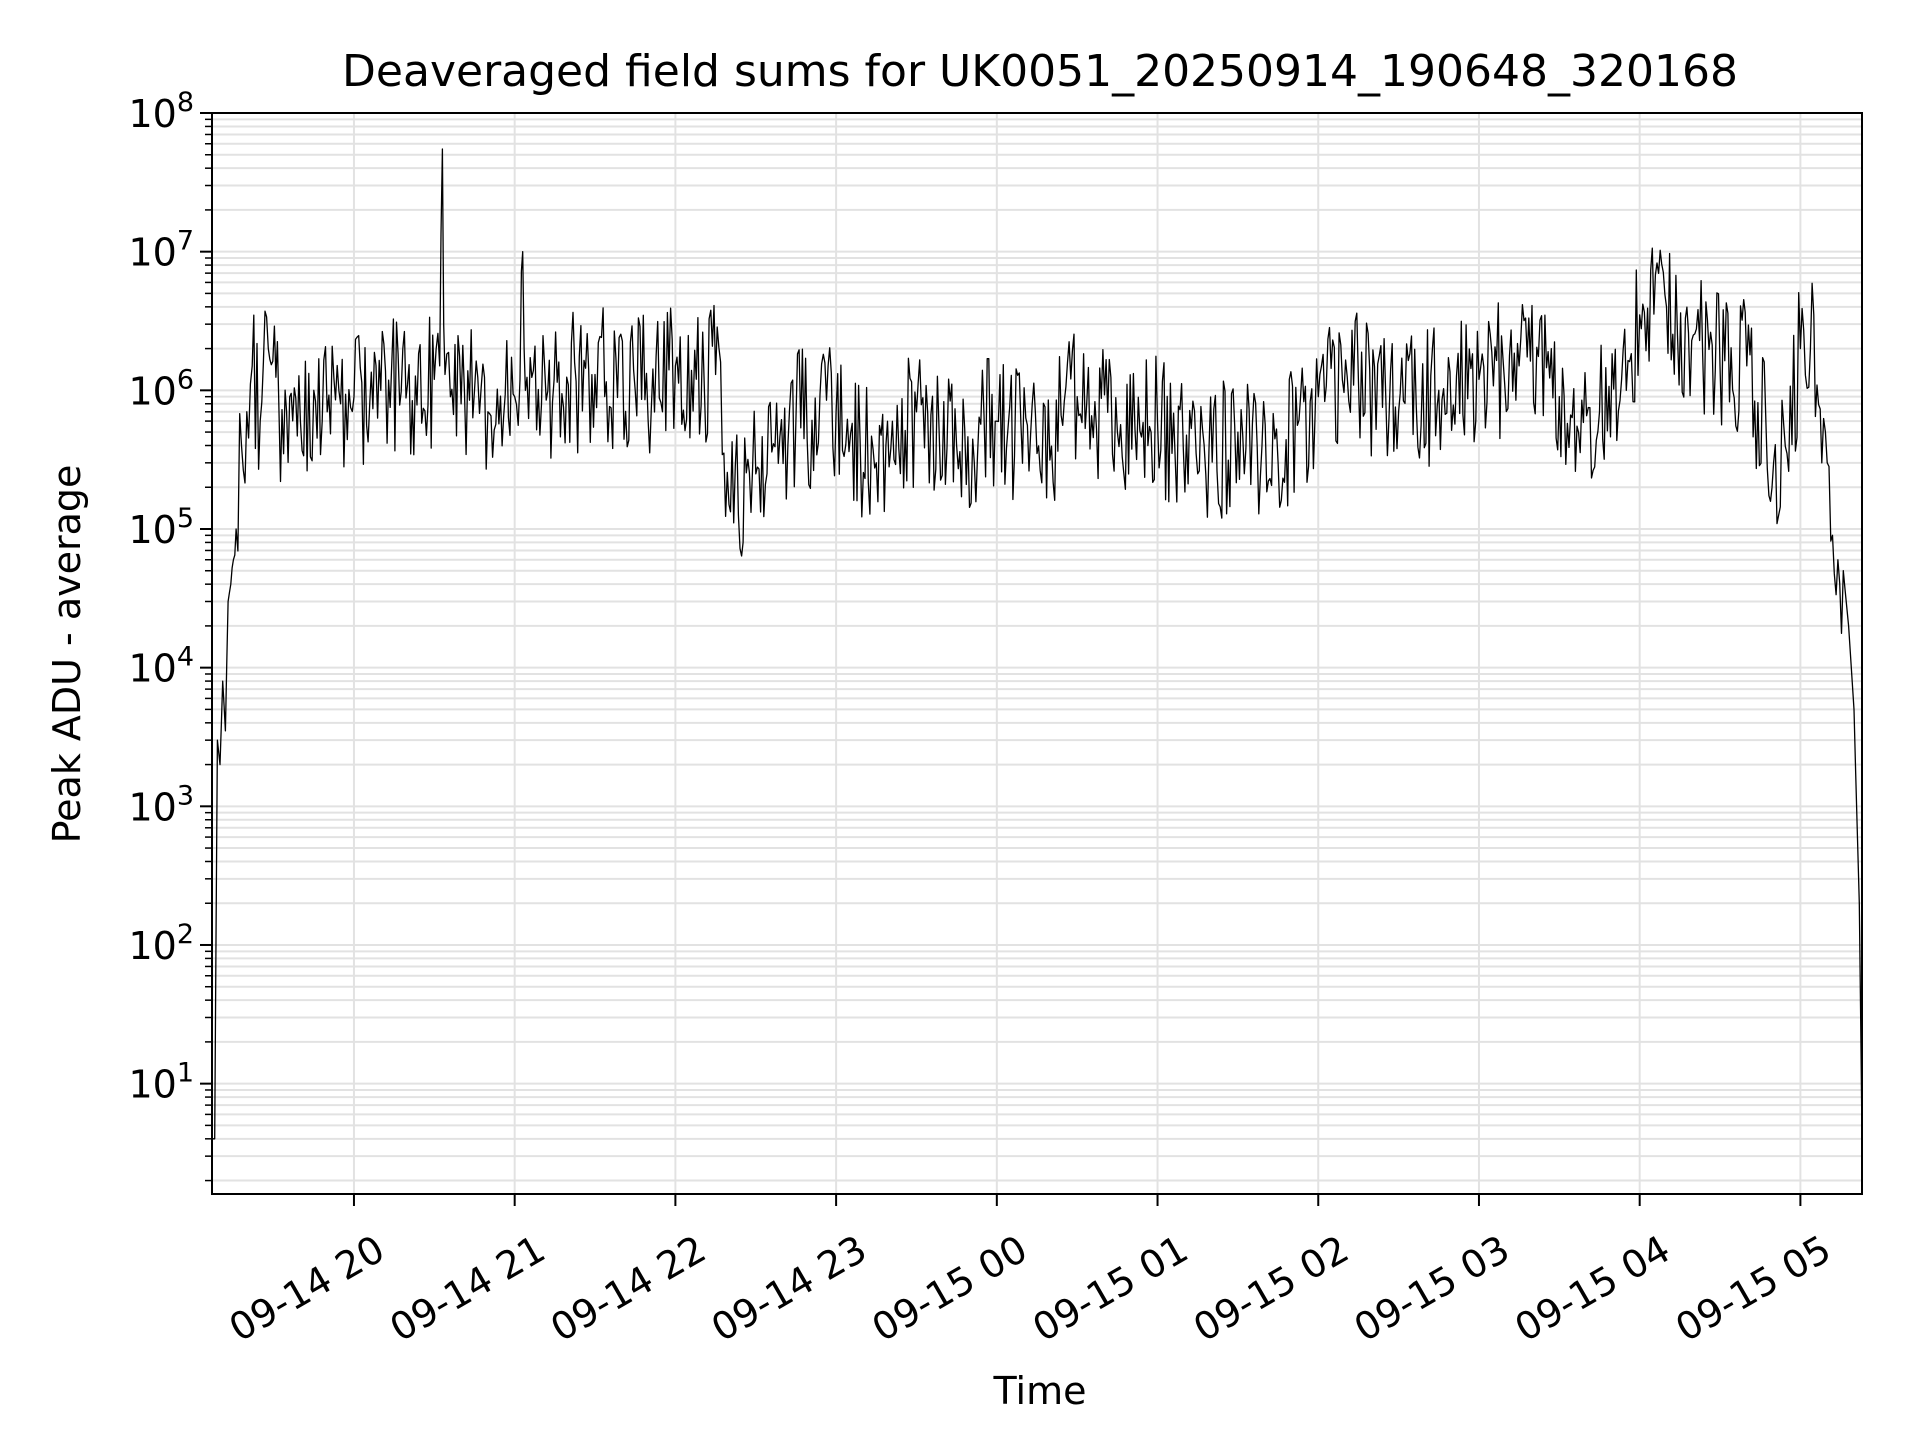  Describe the element at coordinates (161, 943) in the screenshot. I see `y-tick-label: 102` at that location.